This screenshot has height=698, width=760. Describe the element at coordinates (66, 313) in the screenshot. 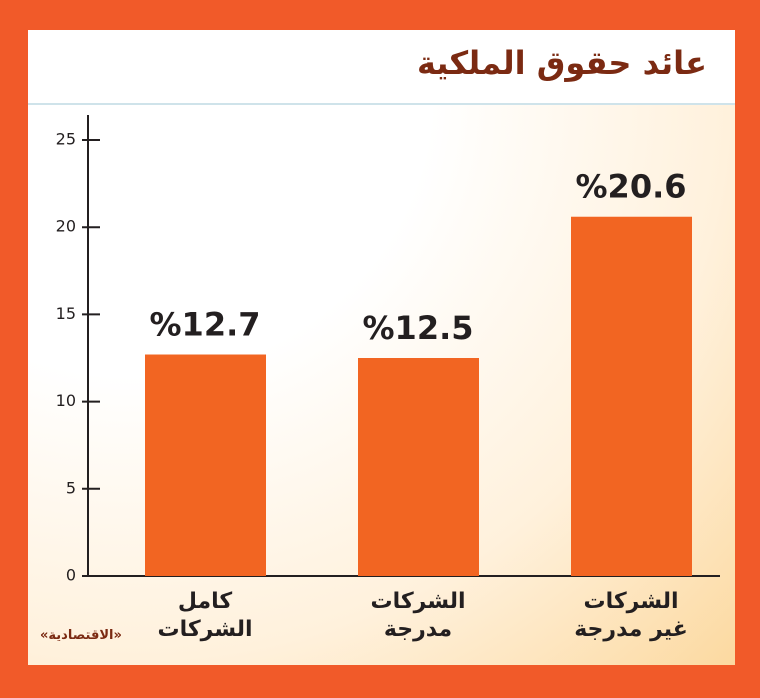

I see `y-tick-label: 15` at that location.